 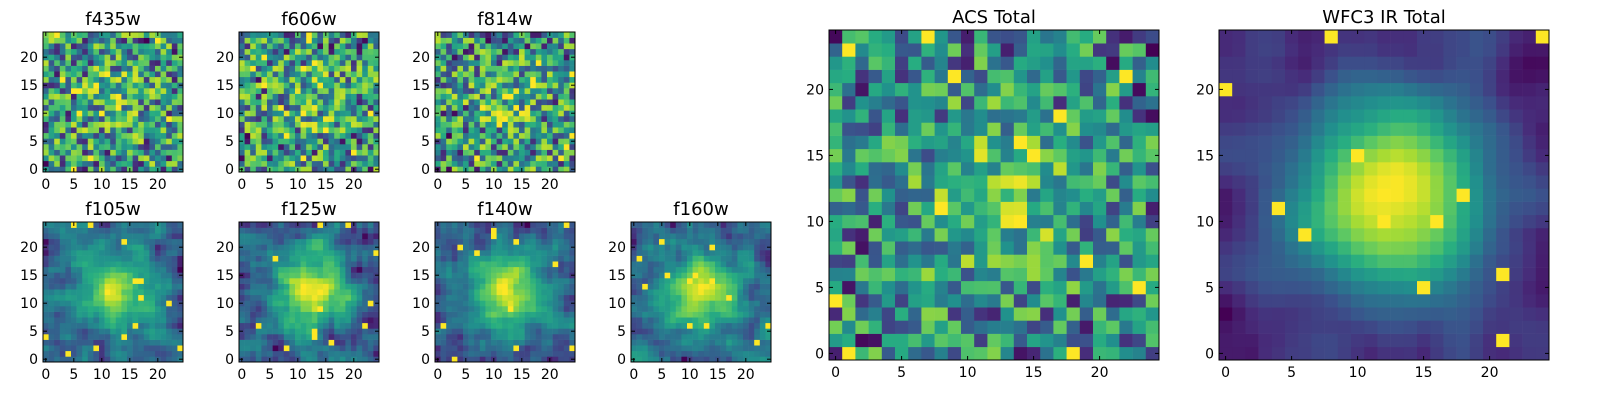 What do you see at coordinates (701, 292) in the screenshot?
I see `heatmap-cells` at bounding box center [701, 292].